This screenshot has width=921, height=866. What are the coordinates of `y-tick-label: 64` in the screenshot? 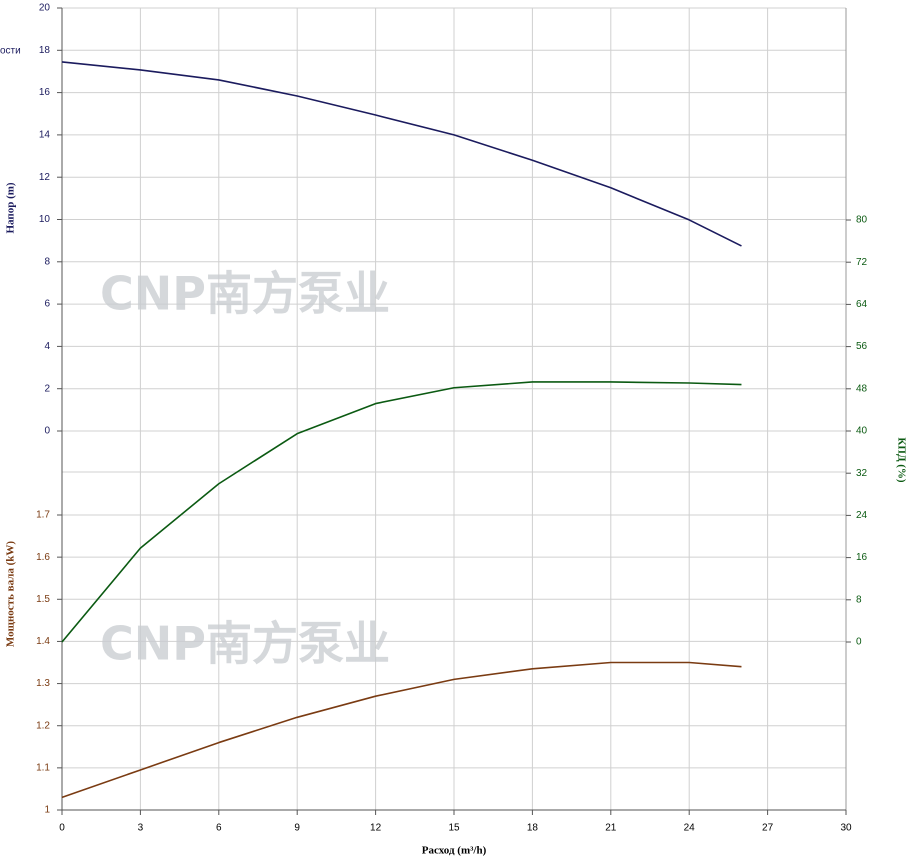 It's located at (862, 304).